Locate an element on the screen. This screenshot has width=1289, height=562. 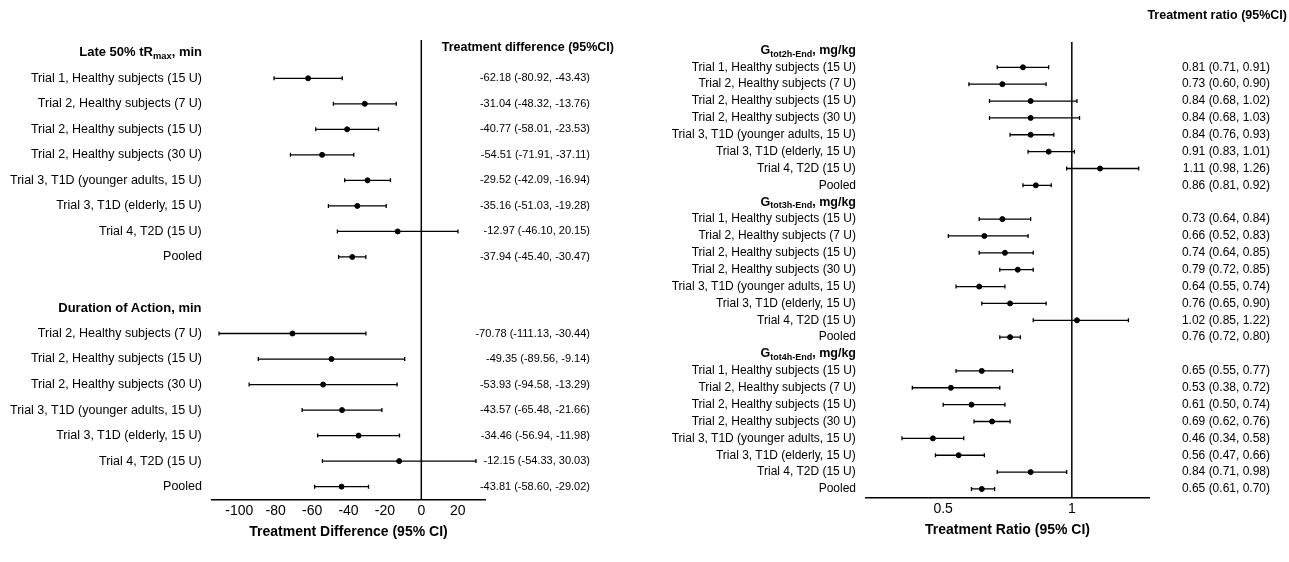
x-tick-label: 0.5 is located at coordinates (943, 507).